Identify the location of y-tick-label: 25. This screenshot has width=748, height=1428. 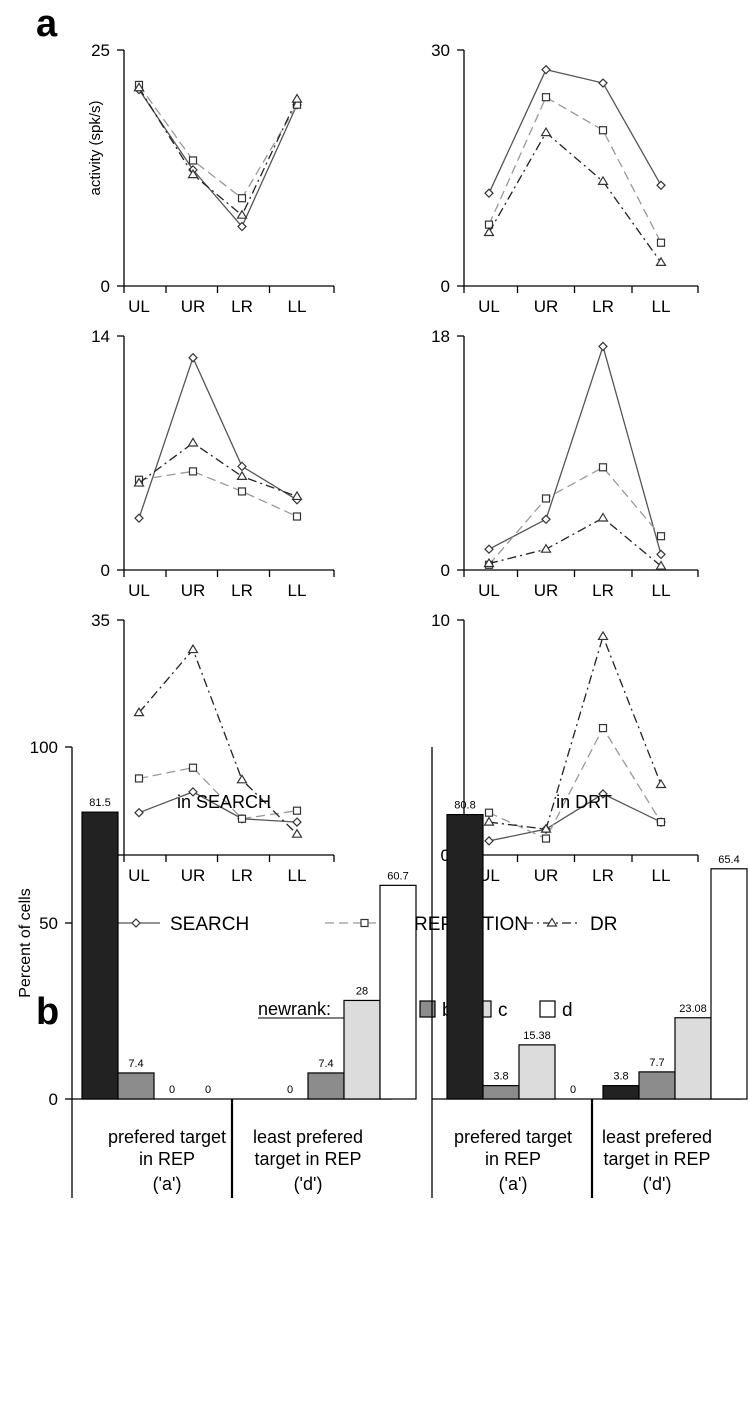
(100, 50).